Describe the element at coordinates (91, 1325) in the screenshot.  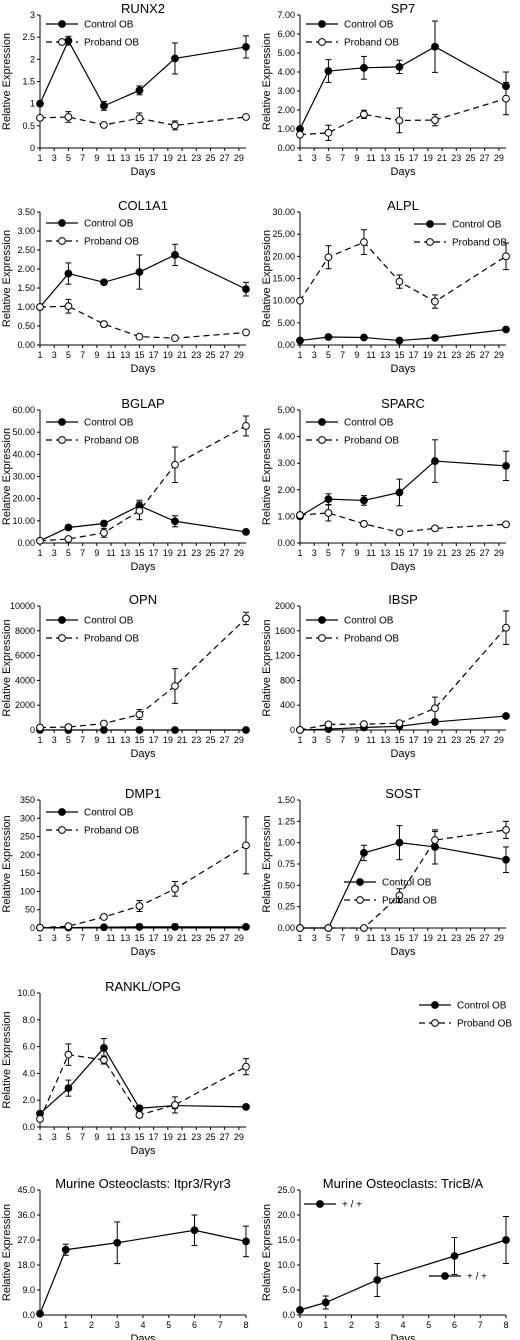
I see `x-tick-label: 2` at that location.